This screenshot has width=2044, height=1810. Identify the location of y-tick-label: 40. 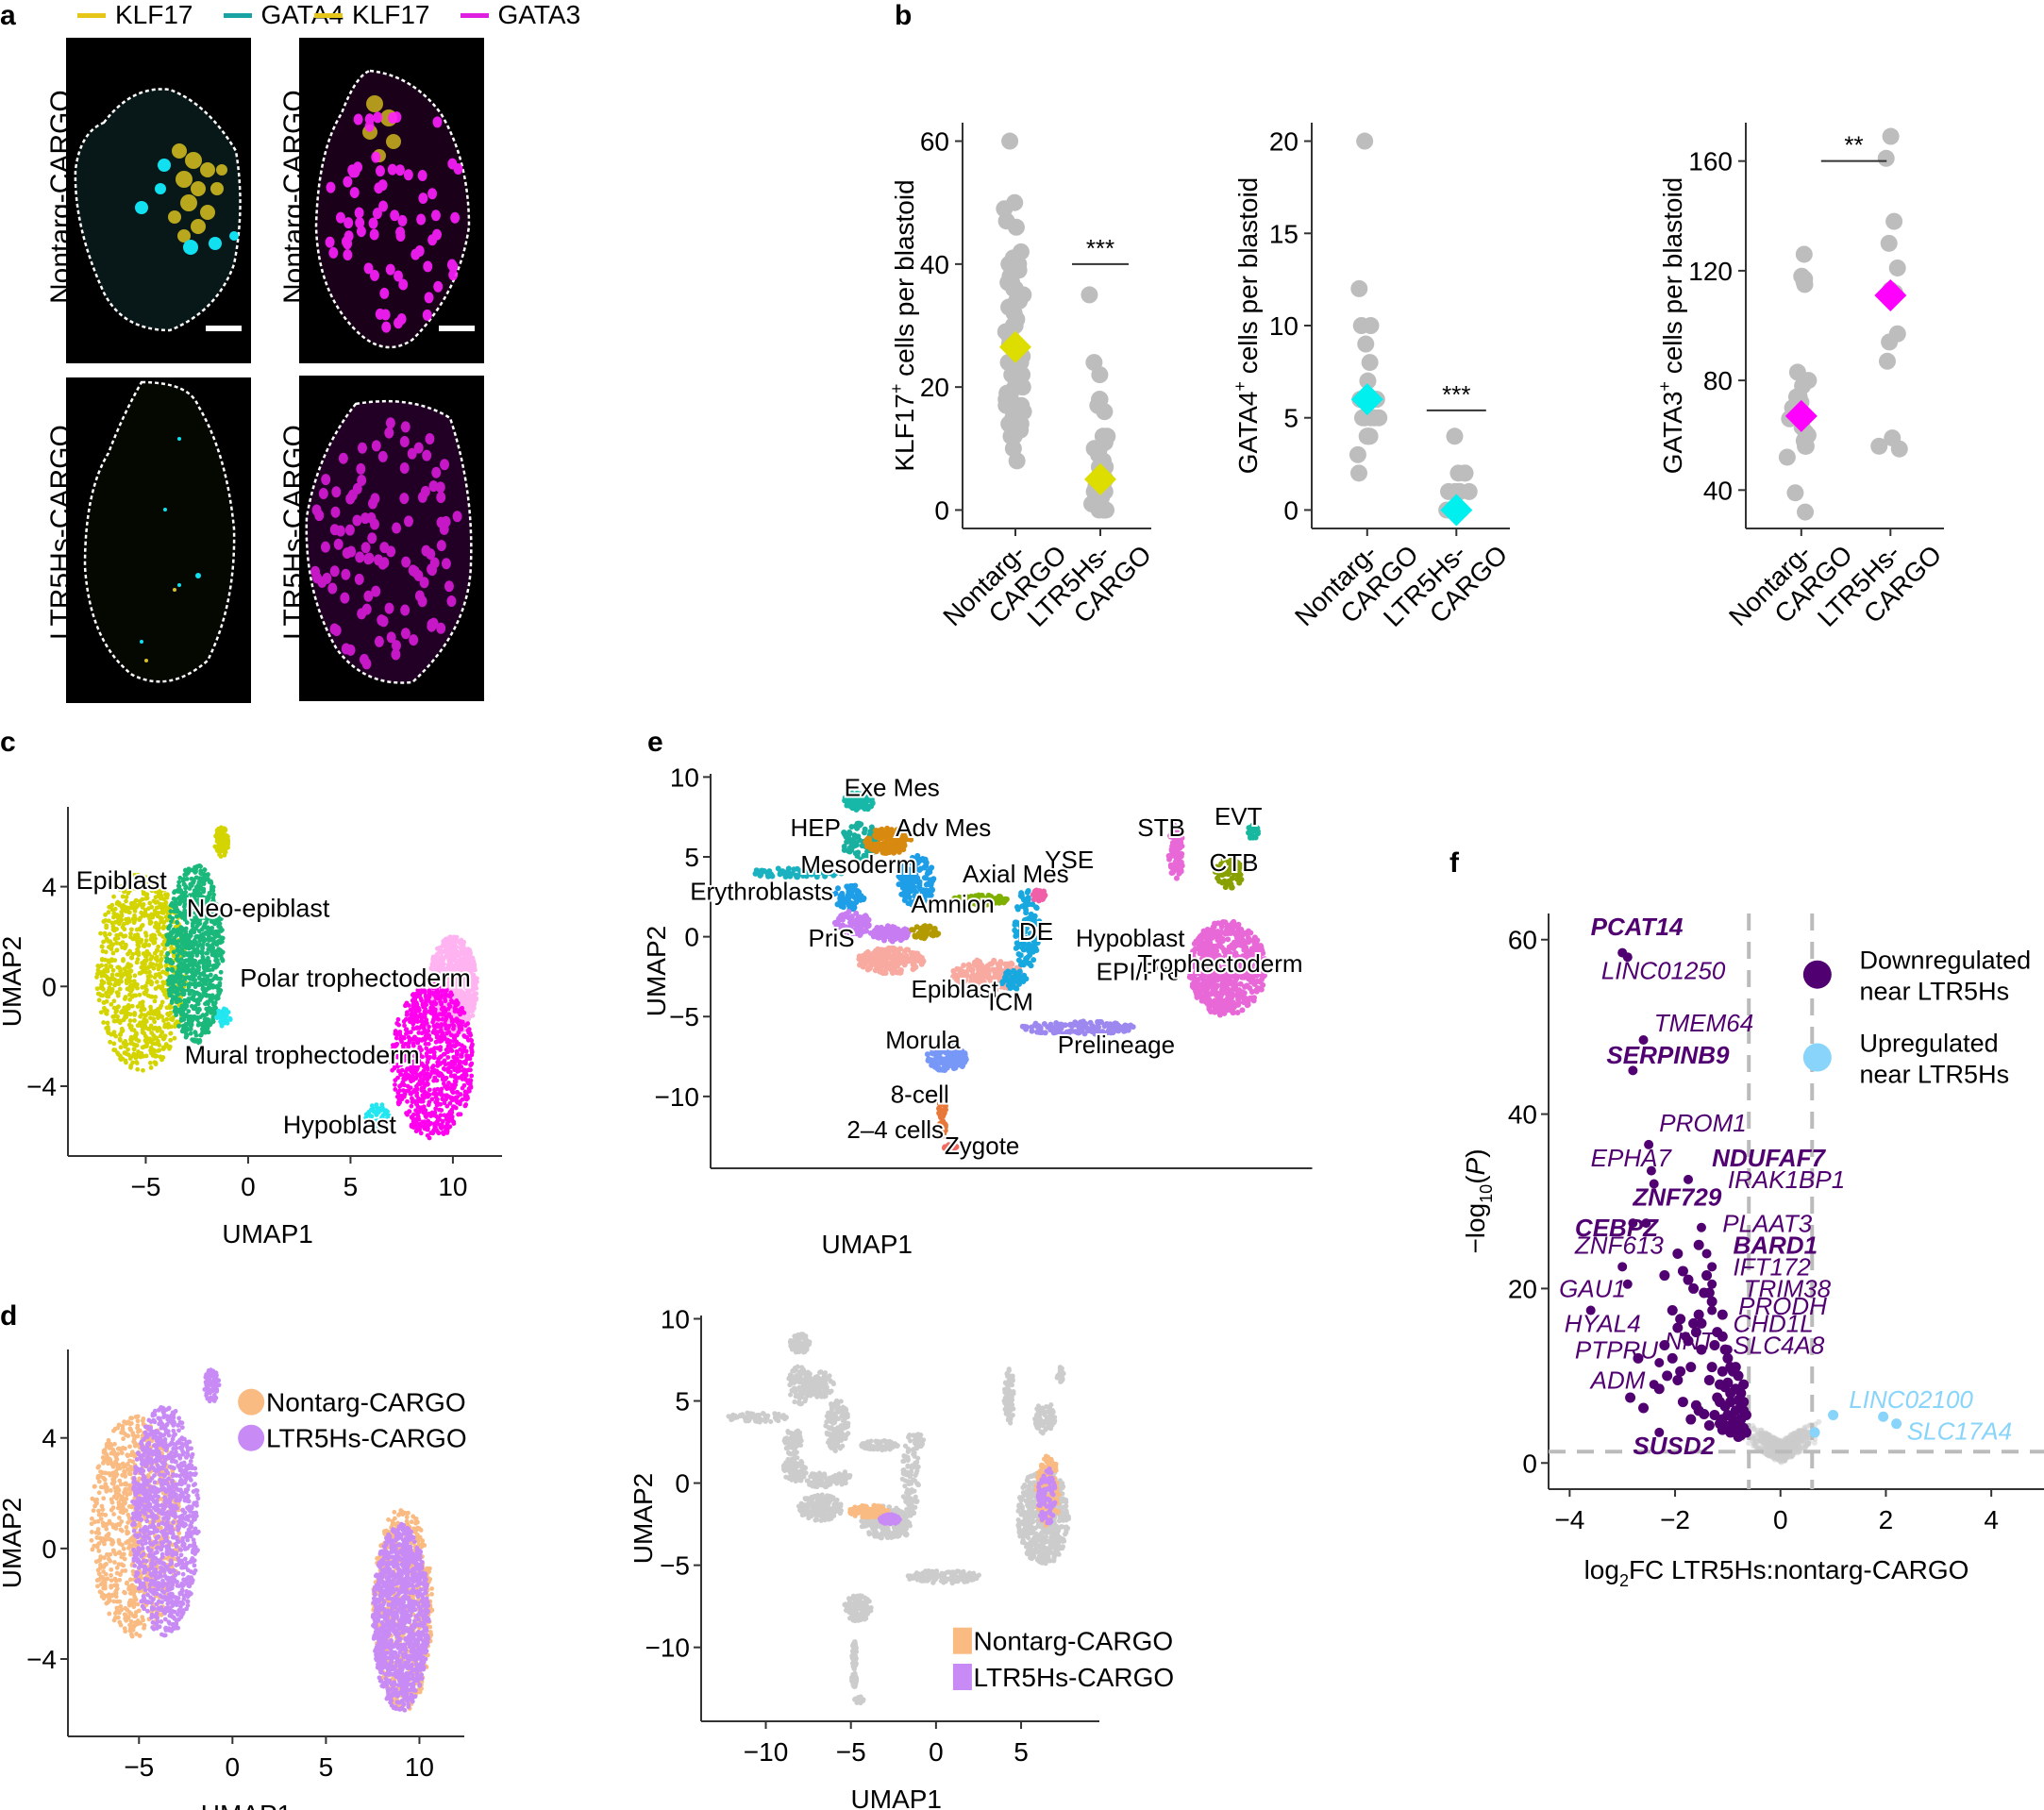
(1718, 490).